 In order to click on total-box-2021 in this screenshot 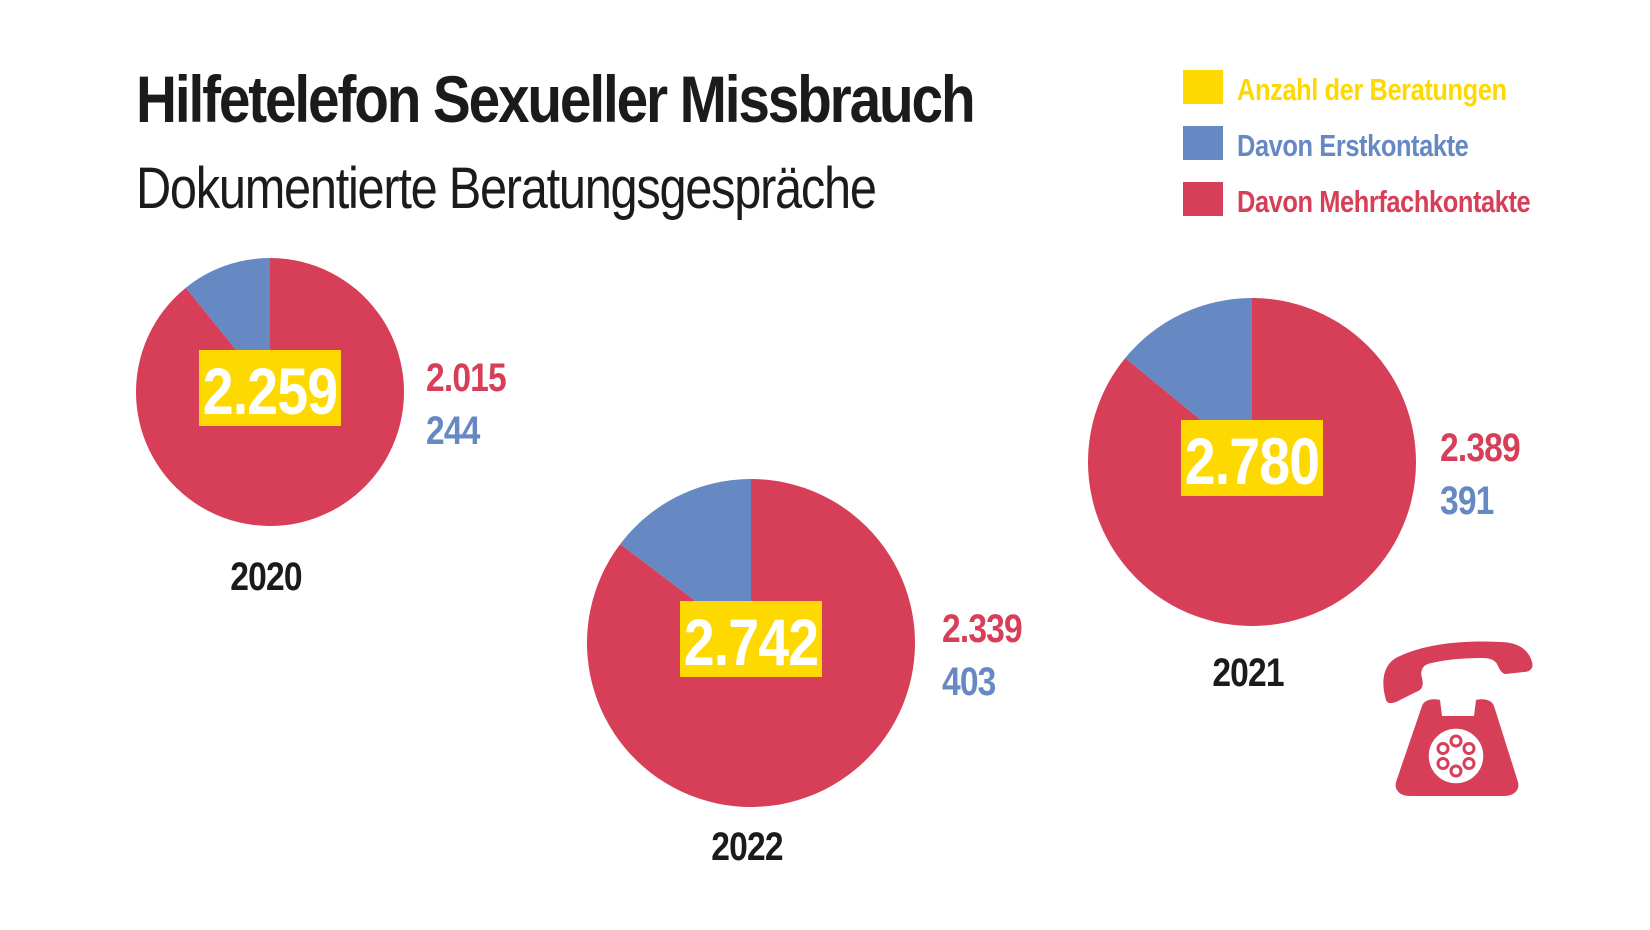, I will do `click(1252, 458)`.